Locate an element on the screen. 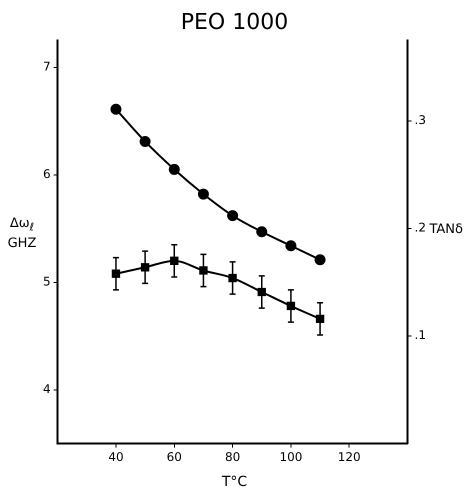 Image resolution: width=469 pixels, height=496 pixels. y2-axis-title: TANδ is located at coordinates (446, 229).